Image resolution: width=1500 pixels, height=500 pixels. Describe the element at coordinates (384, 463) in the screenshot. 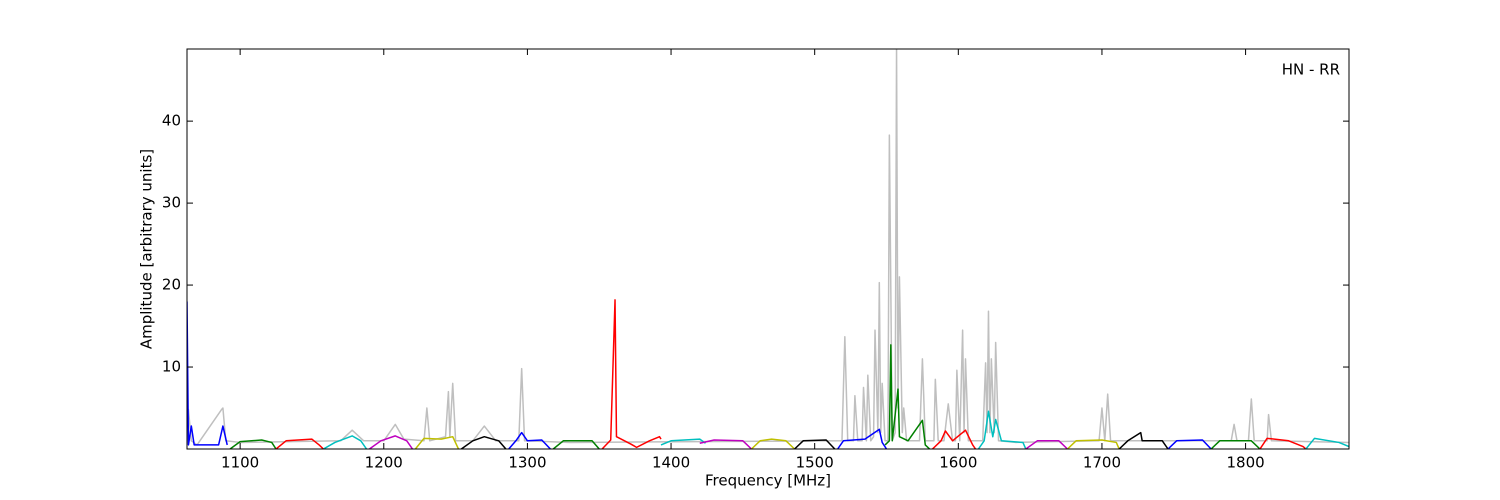

I see `x-tick-label: 1200` at that location.